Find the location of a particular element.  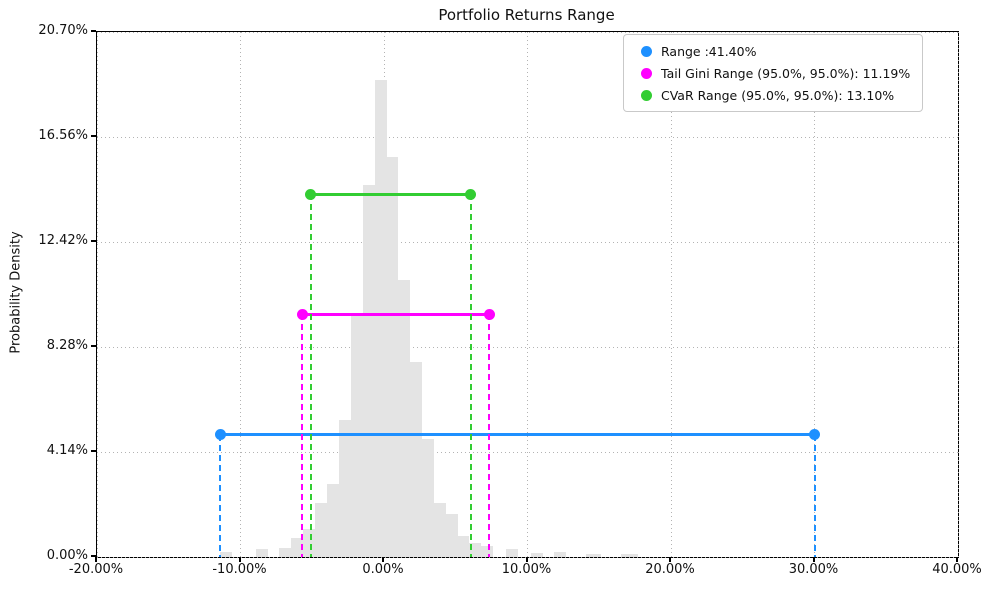

legend-item-tail-gini-range: Tail Gini Range (95.0%, 95.0%): 11.19% is located at coordinates (772, 73).